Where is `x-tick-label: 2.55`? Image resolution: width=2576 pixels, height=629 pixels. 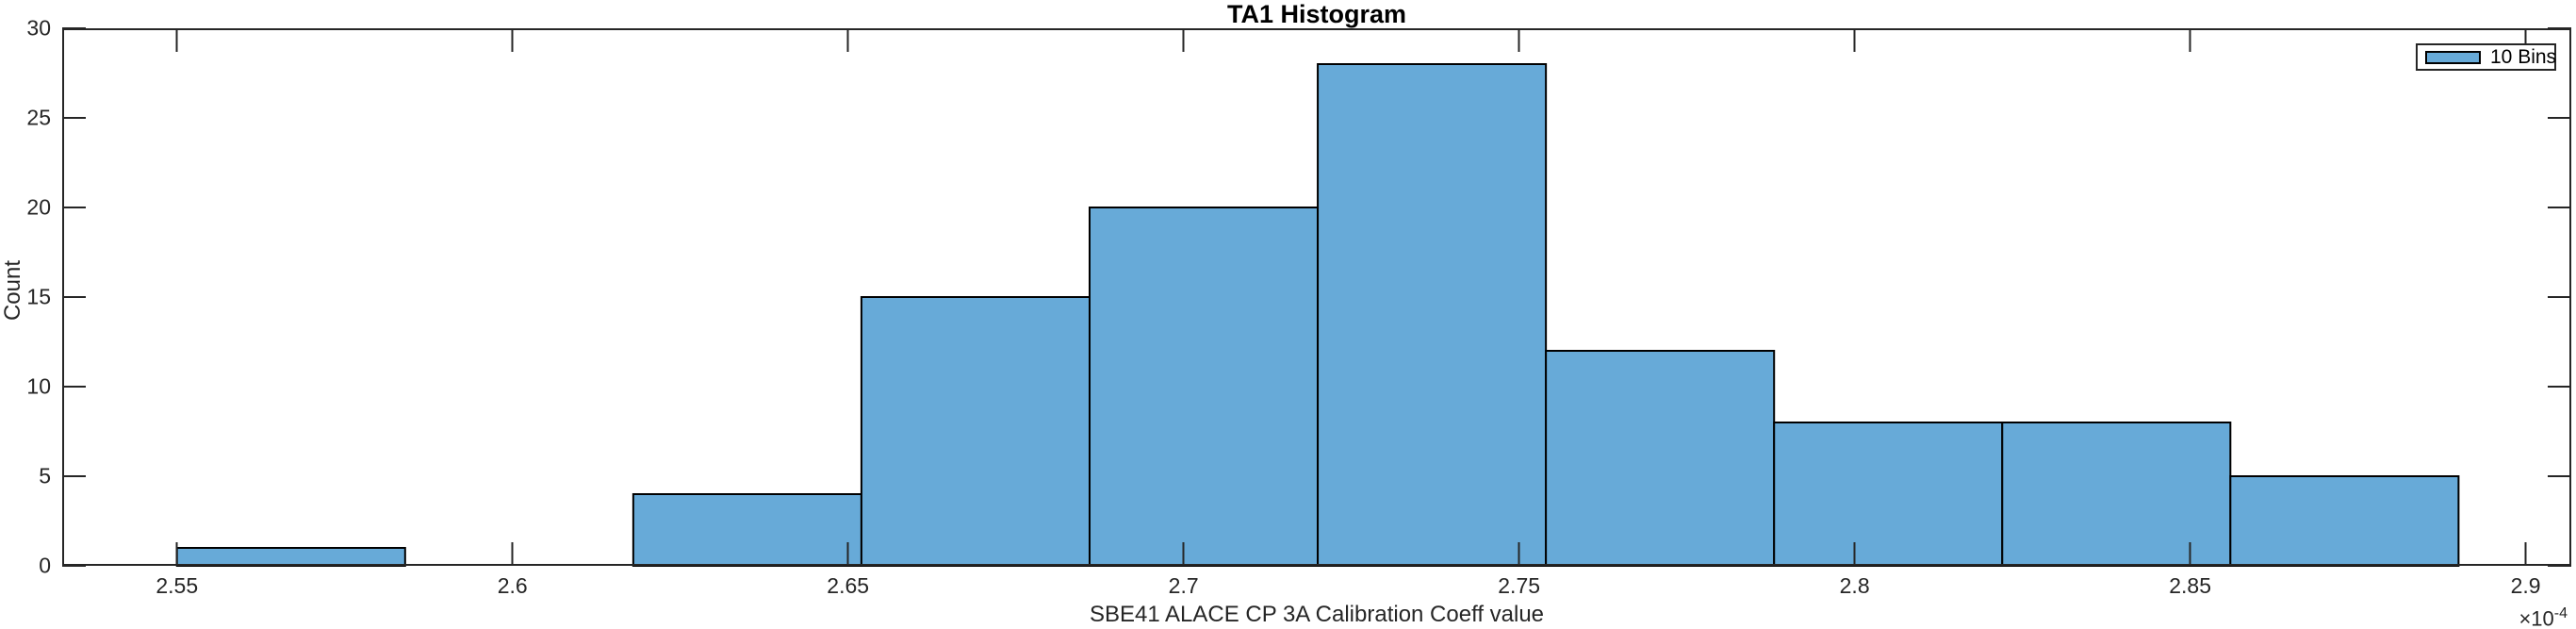
x-tick-label: 2.55 is located at coordinates (177, 585).